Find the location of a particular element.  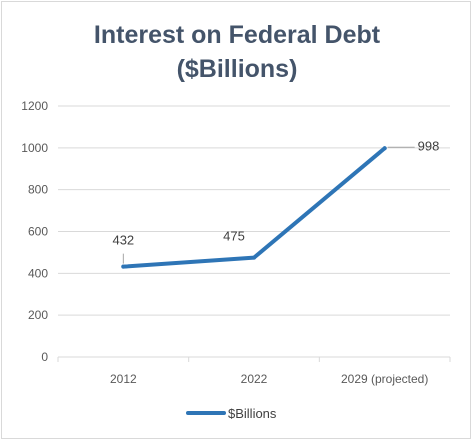

x-tick-label: 2012 is located at coordinates (123, 379).